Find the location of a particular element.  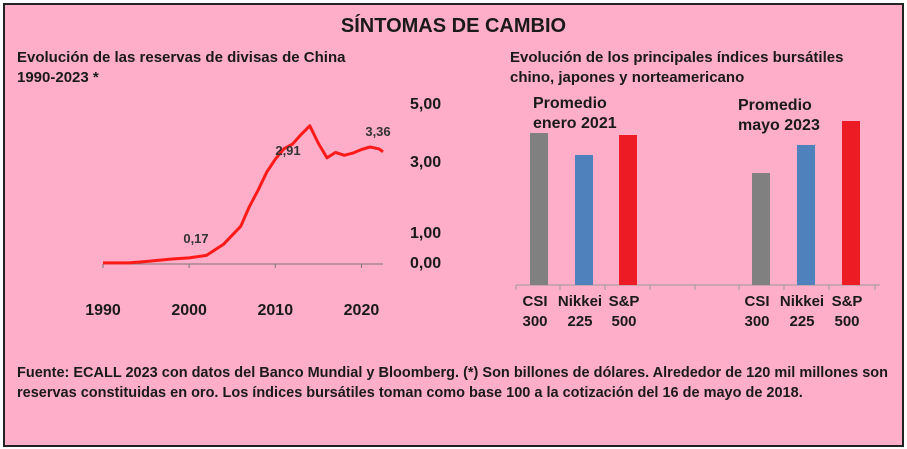

line-chart-subtitle: 1990-2023 * is located at coordinates (58, 77).